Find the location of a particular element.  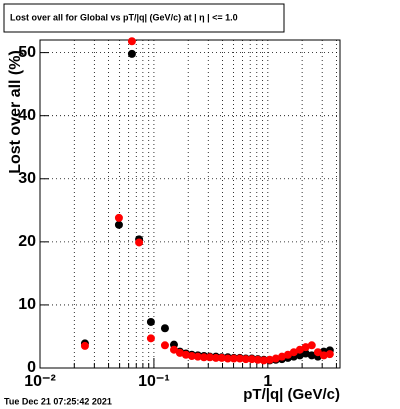

x-tick-label: 10⁻¹ is located at coordinates (154, 381).